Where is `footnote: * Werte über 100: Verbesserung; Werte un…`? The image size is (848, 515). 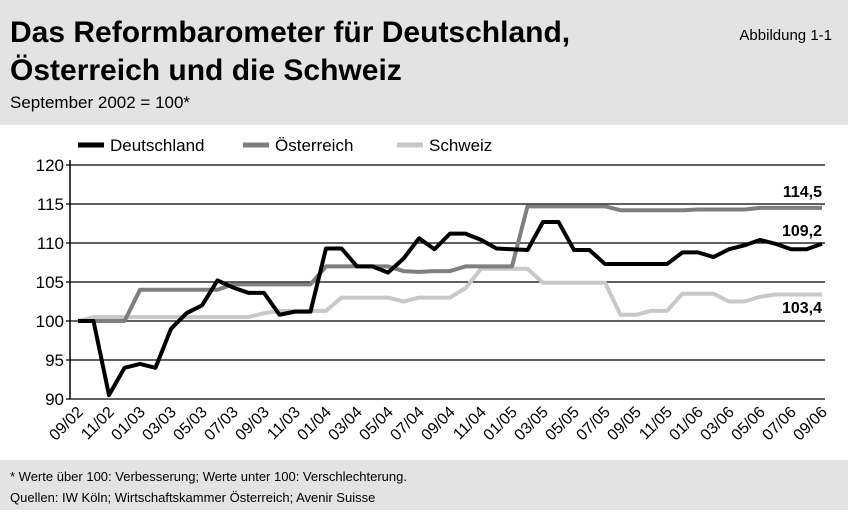 footnote: * Werte über 100: Verbesserung; Werte un… is located at coordinates (208, 476).